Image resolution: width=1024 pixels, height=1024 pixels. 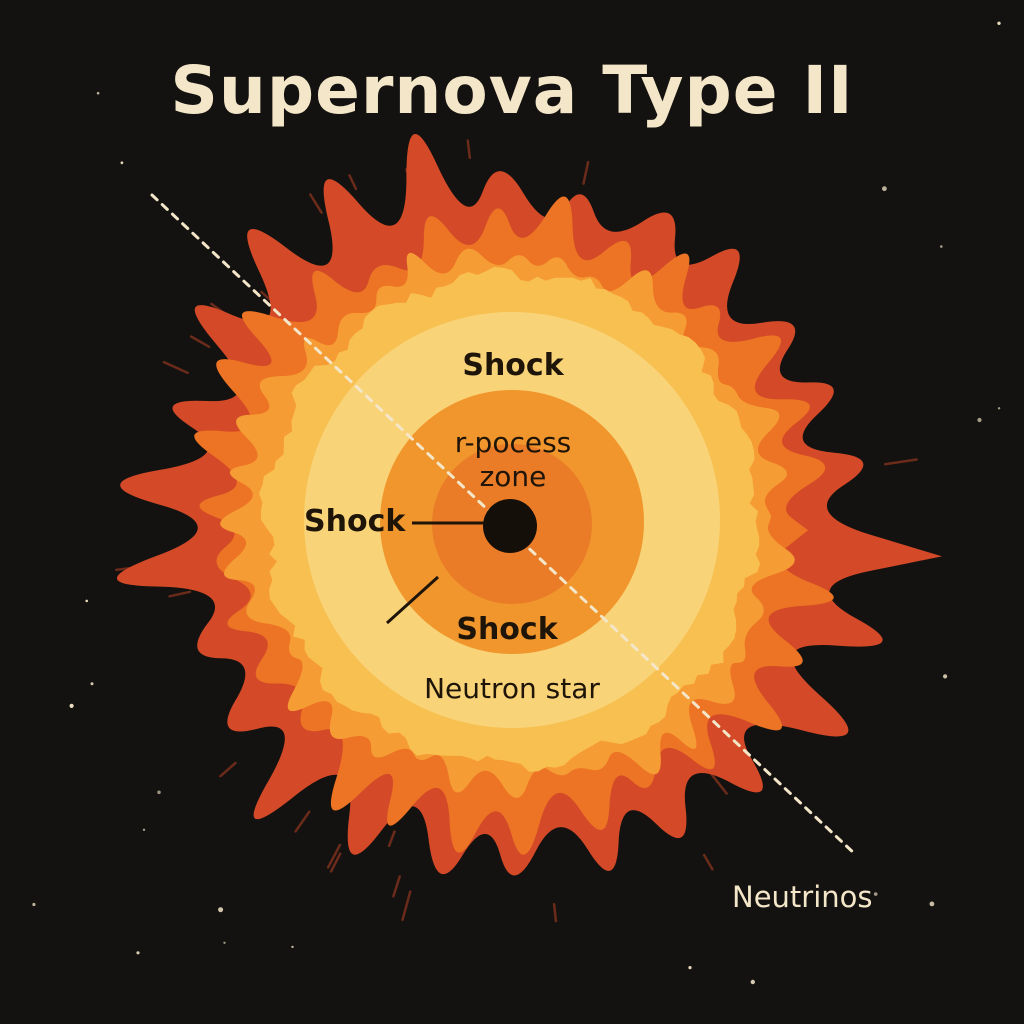 I want to click on label-r-process-zone: r-pocess zone, so click(x=513, y=460).